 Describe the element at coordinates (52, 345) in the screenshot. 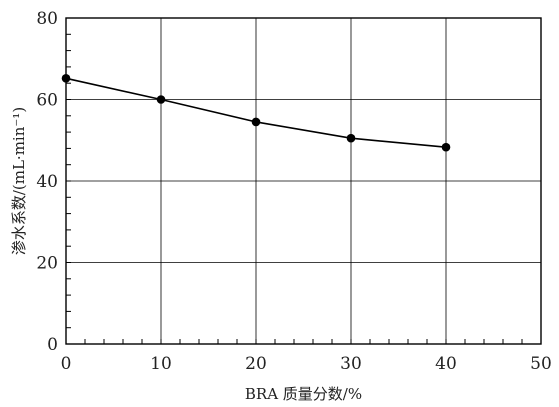

I see `y-tick-label: 0` at that location.